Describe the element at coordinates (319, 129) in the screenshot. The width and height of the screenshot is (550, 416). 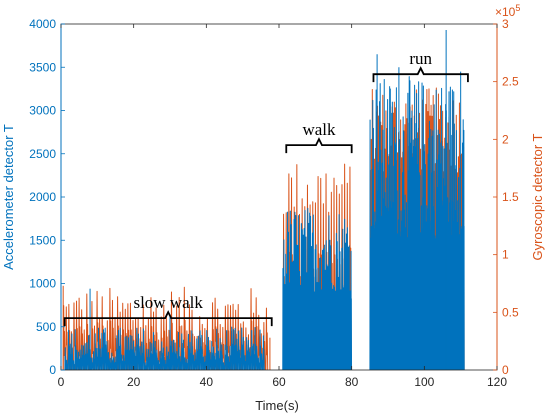
I see `annotation-label: walk` at that location.